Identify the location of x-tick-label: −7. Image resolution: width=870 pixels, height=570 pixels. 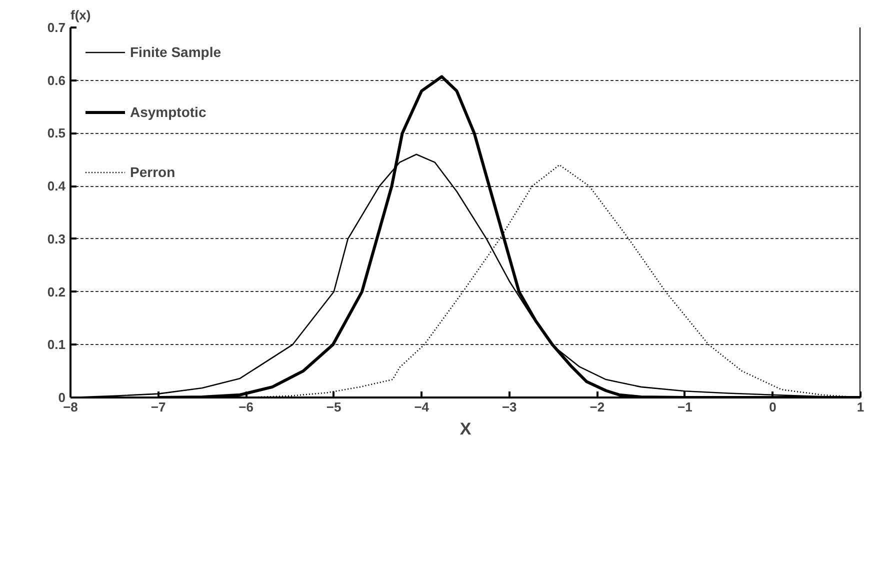
(158, 407).